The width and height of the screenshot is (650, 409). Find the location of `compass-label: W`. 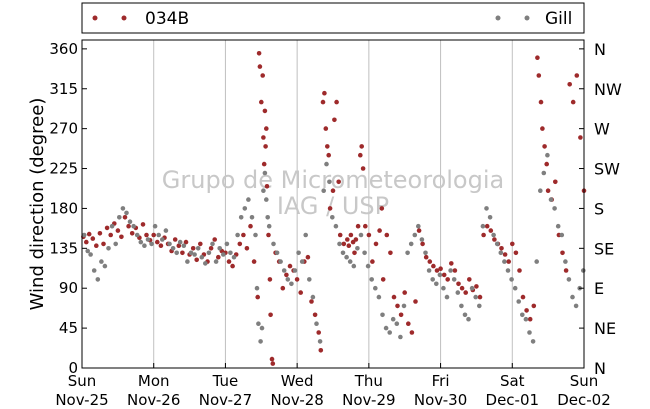

compass-label: W is located at coordinates (602, 129).